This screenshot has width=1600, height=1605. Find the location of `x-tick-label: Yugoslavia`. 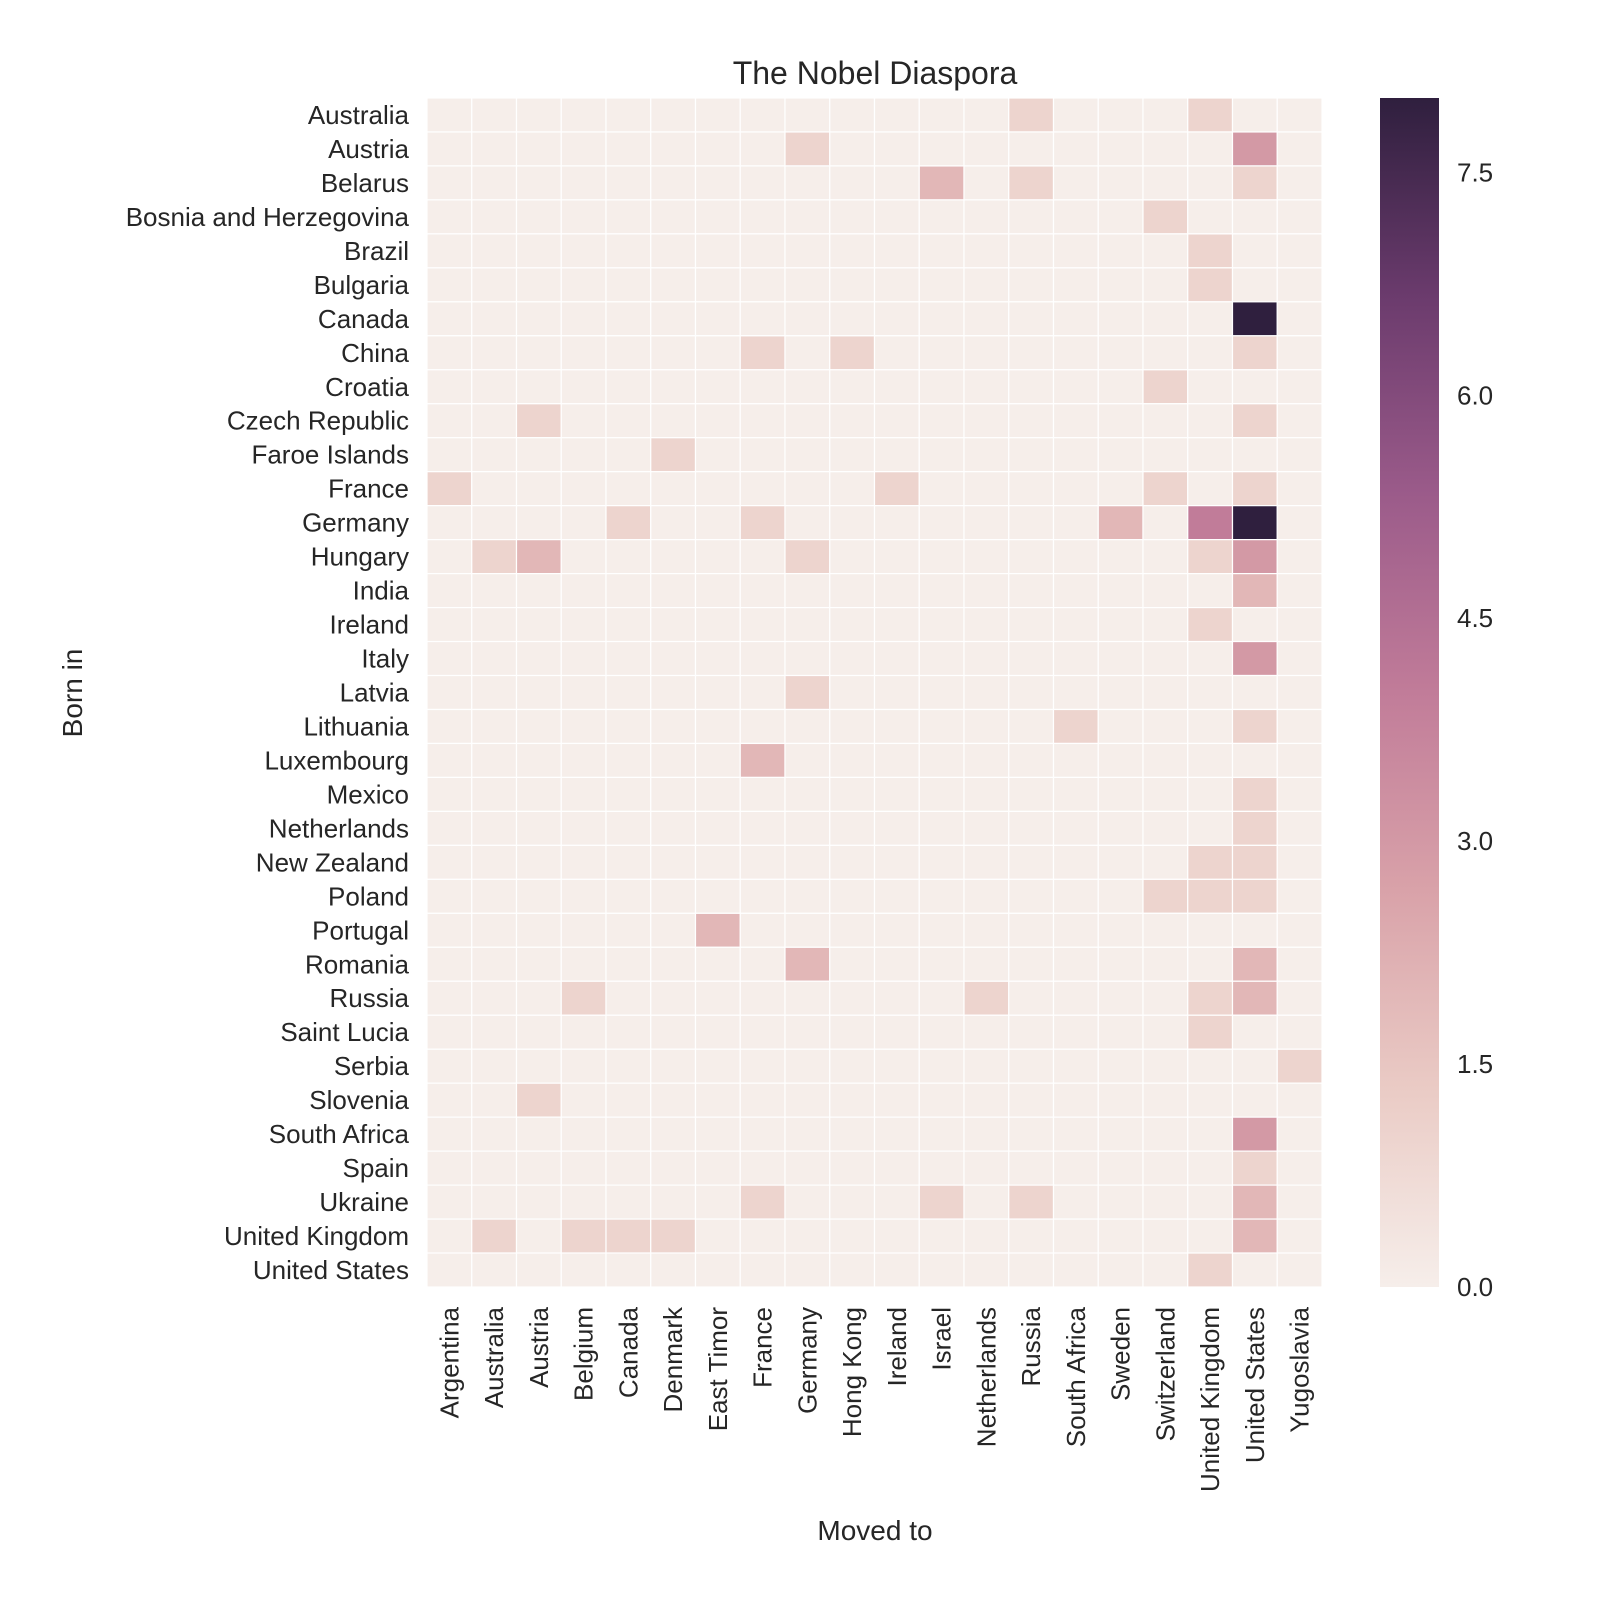

x-tick-label: Yugoslavia is located at coordinates (1300, 1369).